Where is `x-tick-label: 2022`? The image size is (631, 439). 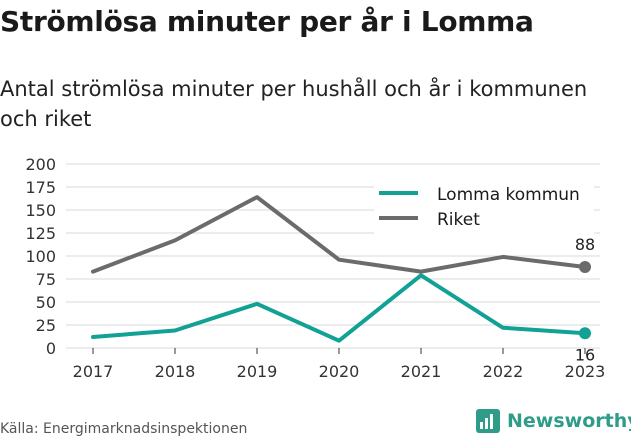
x-tick-label: 2022 is located at coordinates (503, 371).